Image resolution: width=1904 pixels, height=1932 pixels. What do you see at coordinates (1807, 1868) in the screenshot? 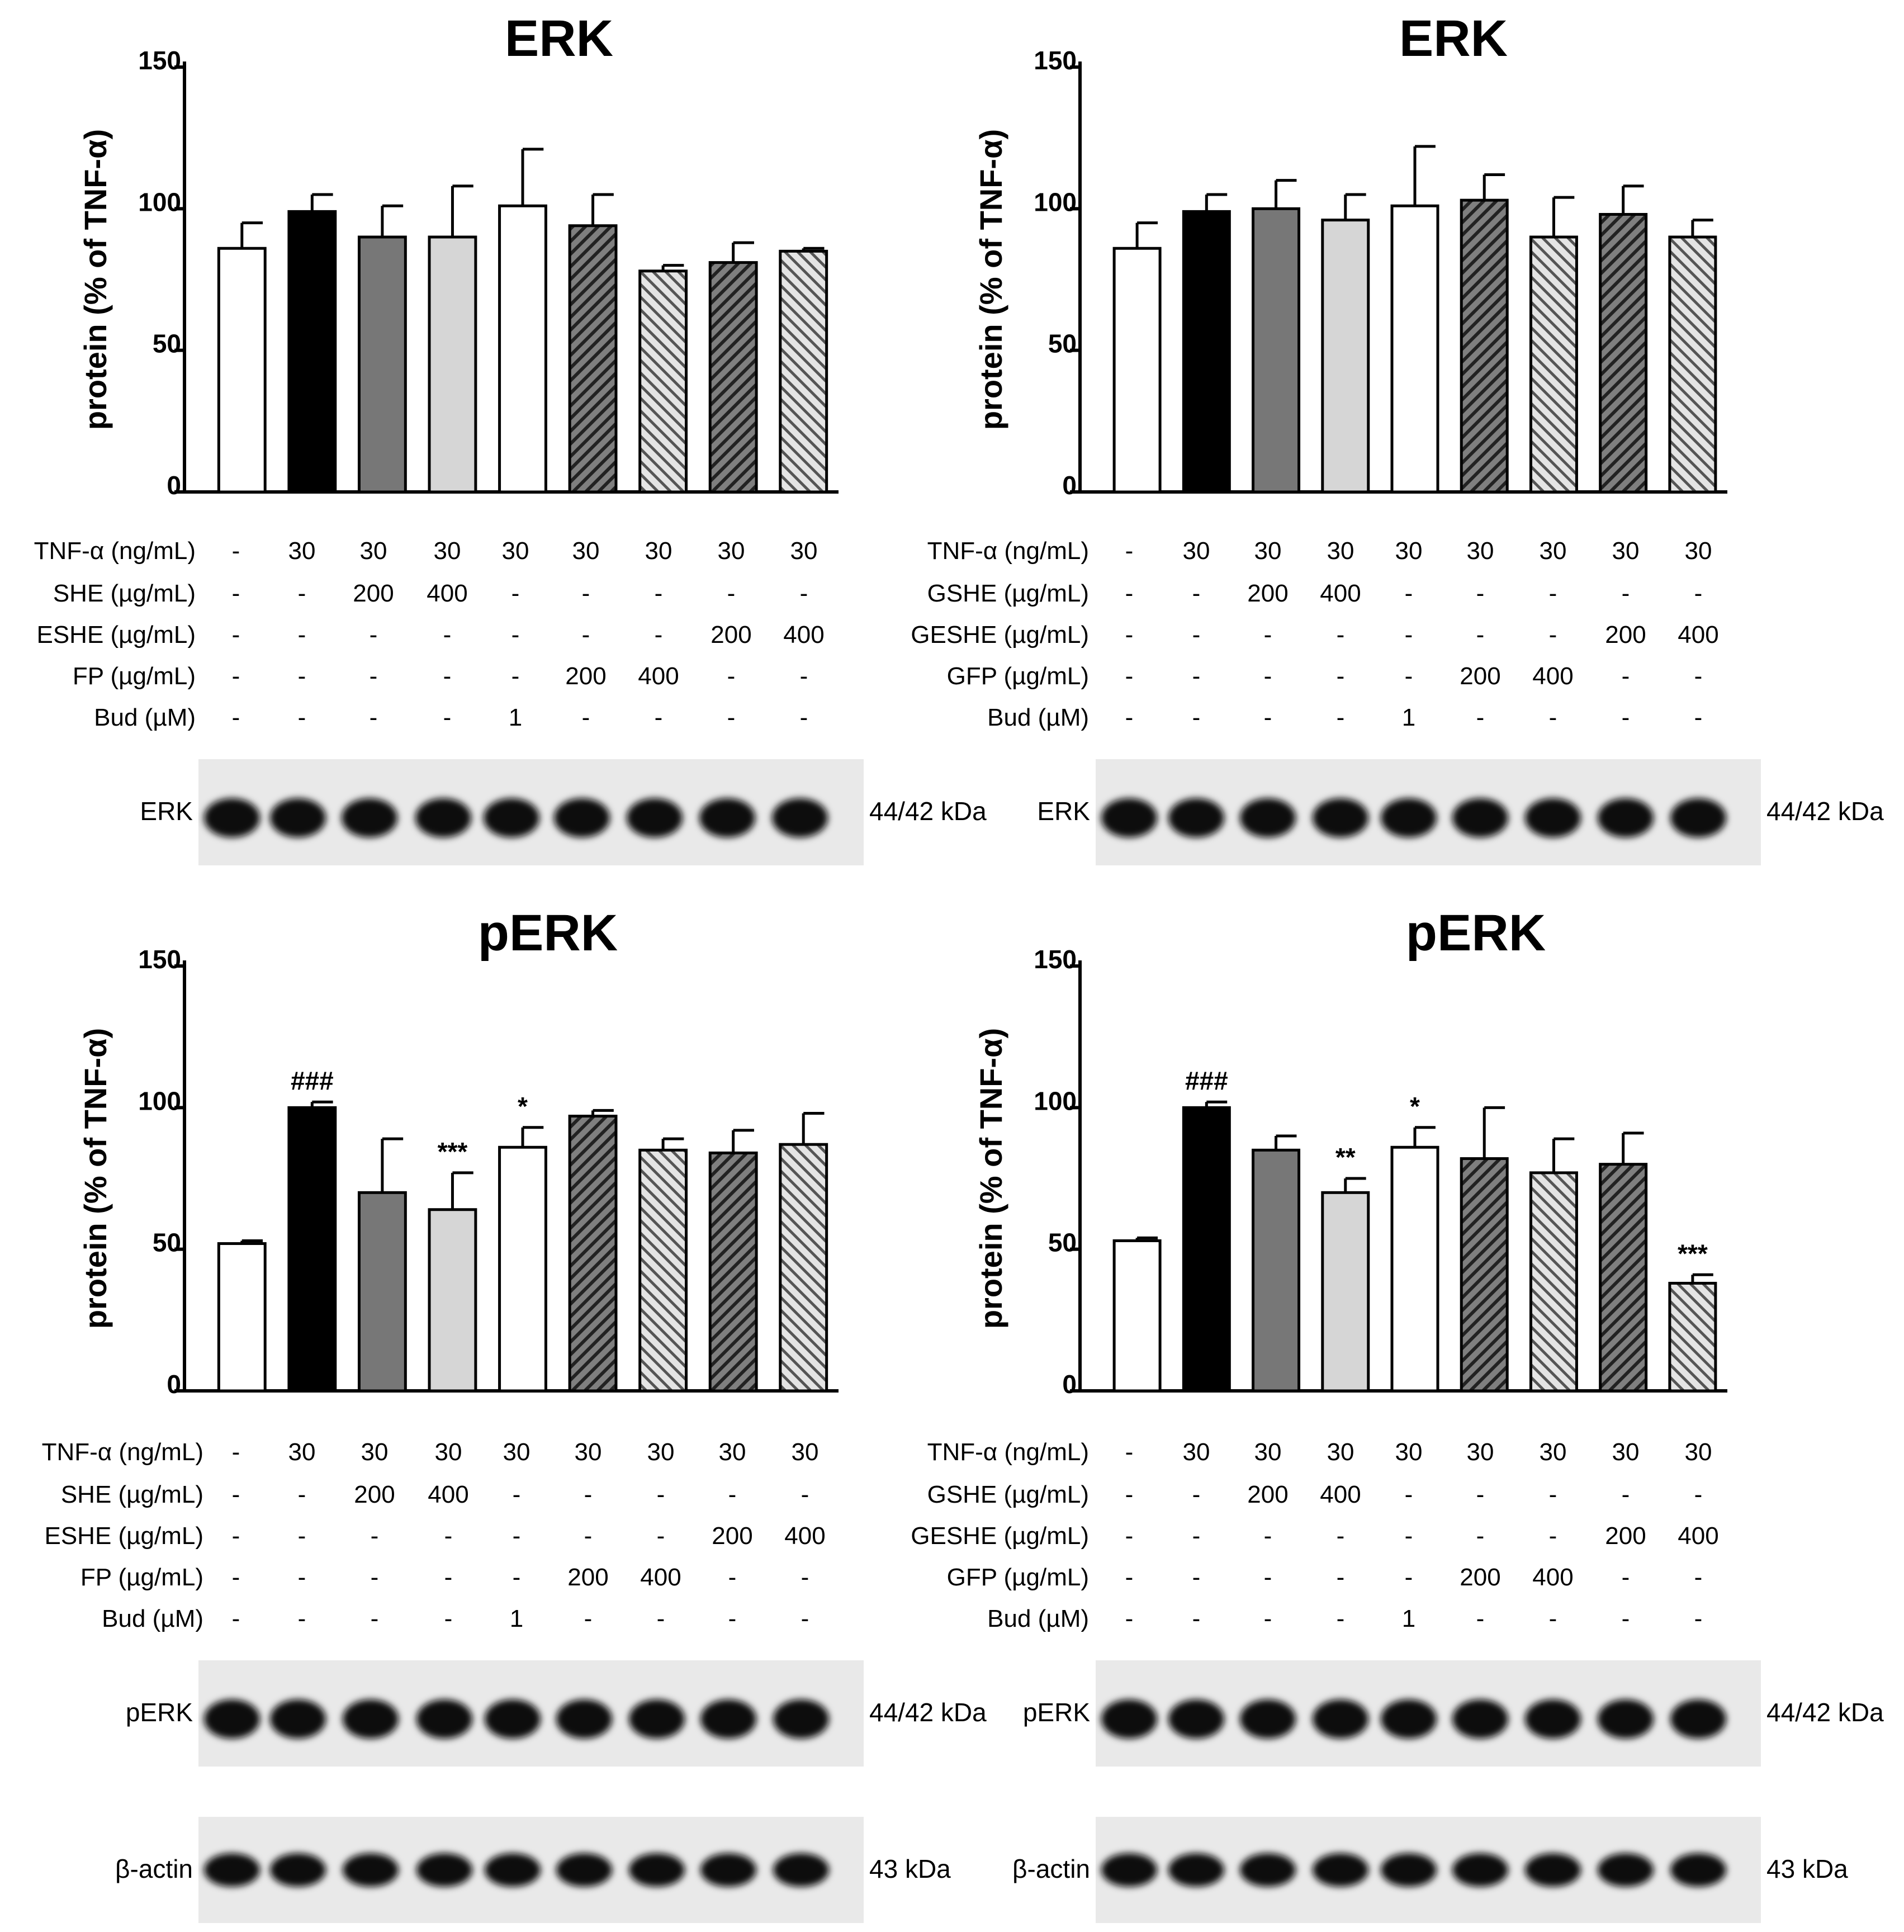
I see `blot-kda-label: 43 kDa` at bounding box center [1807, 1868].